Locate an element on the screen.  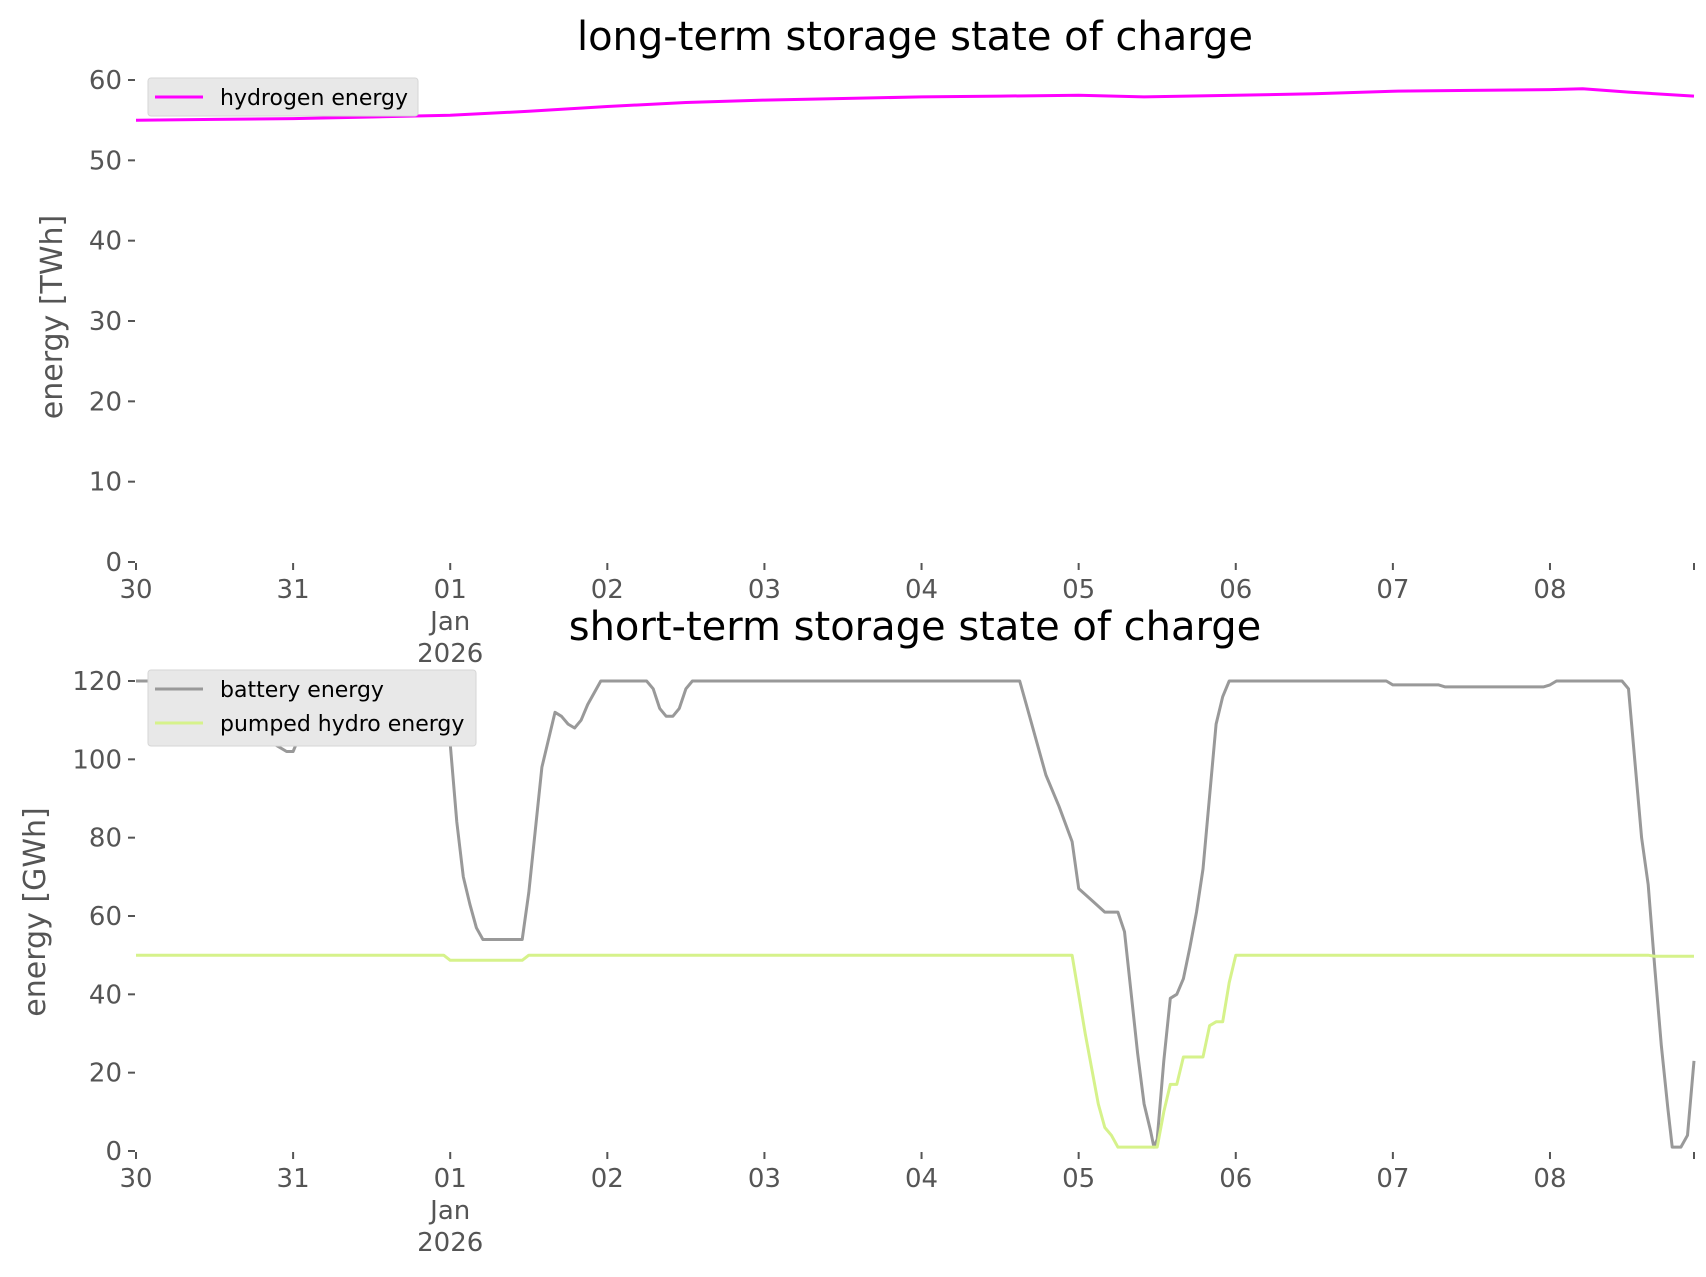
y-ticks-short-term: 0 20 40 60 80 100 120 is located at coordinates (103, 917).